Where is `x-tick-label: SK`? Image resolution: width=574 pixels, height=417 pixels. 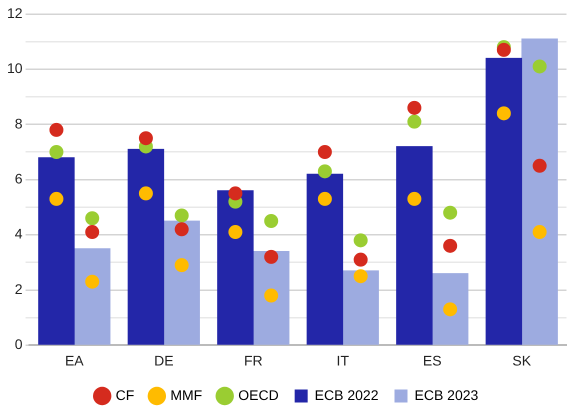
x-tick-label: SK is located at coordinates (522, 360).